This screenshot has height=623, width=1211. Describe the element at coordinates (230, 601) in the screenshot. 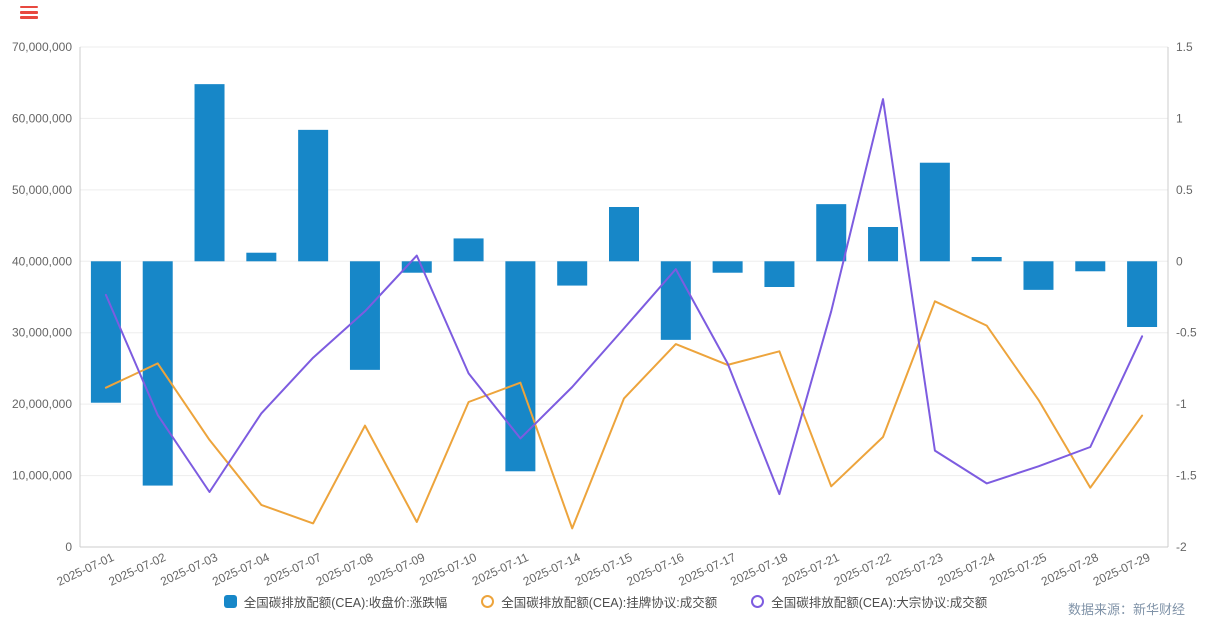

I see `bar-series-marker-icon` at that location.